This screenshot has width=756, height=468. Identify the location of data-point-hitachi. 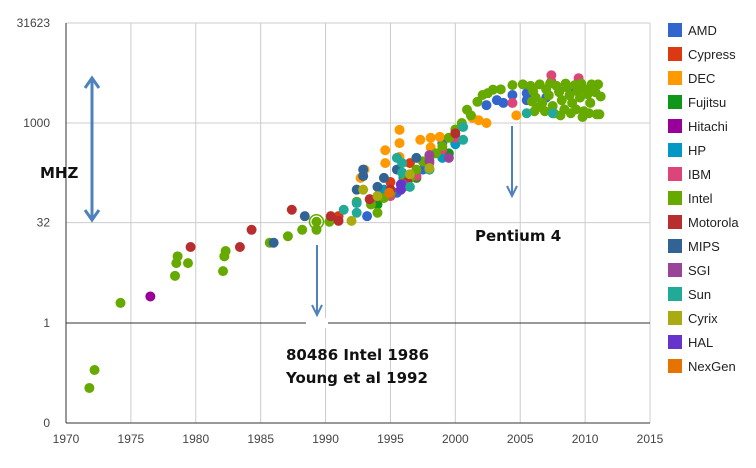
(150, 296).